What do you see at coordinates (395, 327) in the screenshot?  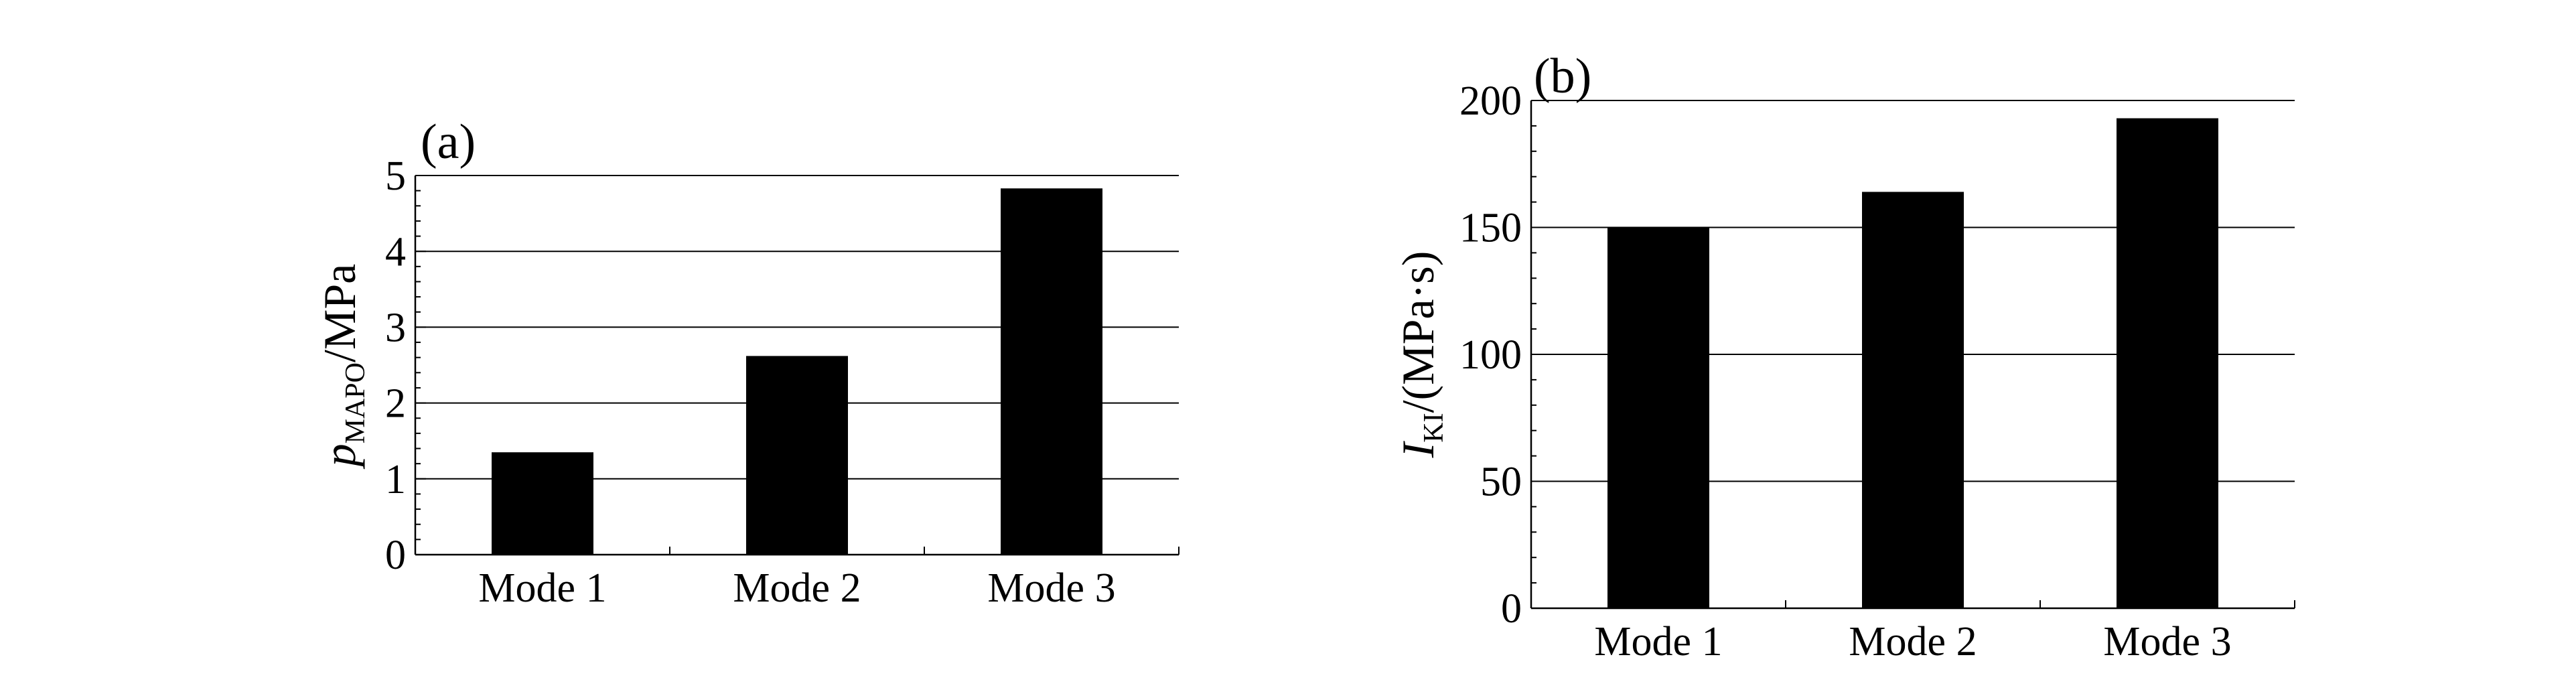 I see `y-tick-label: 3` at bounding box center [395, 327].